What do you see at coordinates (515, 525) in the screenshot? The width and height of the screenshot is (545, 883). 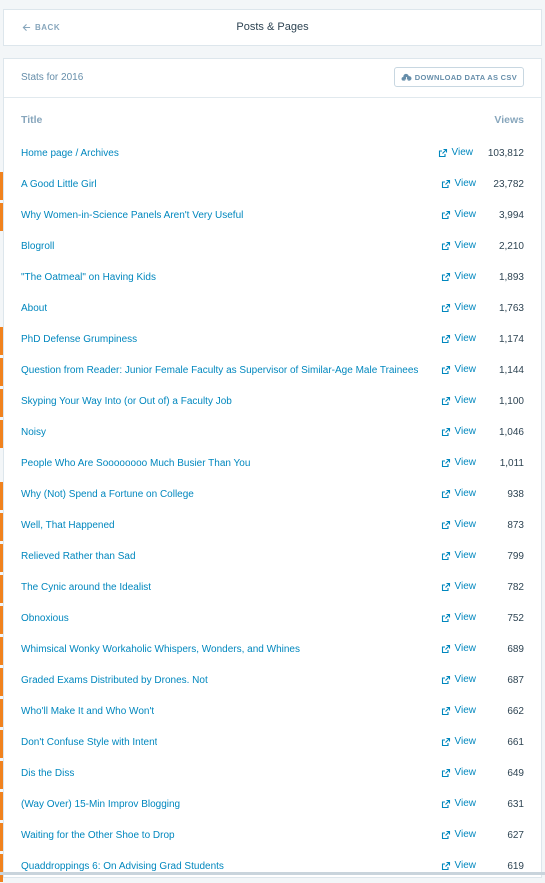 I see `views-count: 873` at bounding box center [515, 525].